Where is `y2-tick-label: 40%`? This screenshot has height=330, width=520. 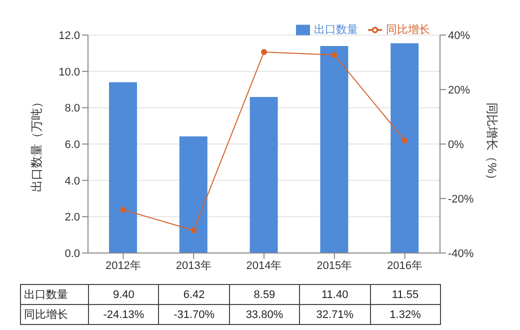 y2-tick-label: 40% is located at coordinates (459, 36).